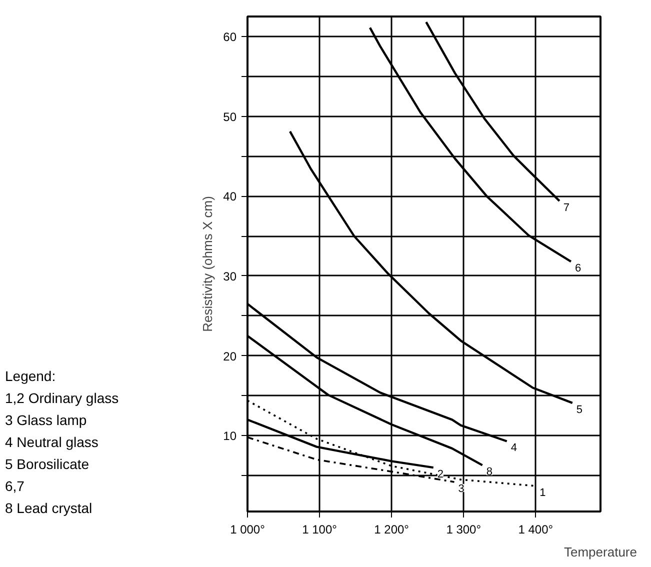 This screenshot has height=567, width=651. I want to click on x-tick-label: 1 100°, so click(320, 529).